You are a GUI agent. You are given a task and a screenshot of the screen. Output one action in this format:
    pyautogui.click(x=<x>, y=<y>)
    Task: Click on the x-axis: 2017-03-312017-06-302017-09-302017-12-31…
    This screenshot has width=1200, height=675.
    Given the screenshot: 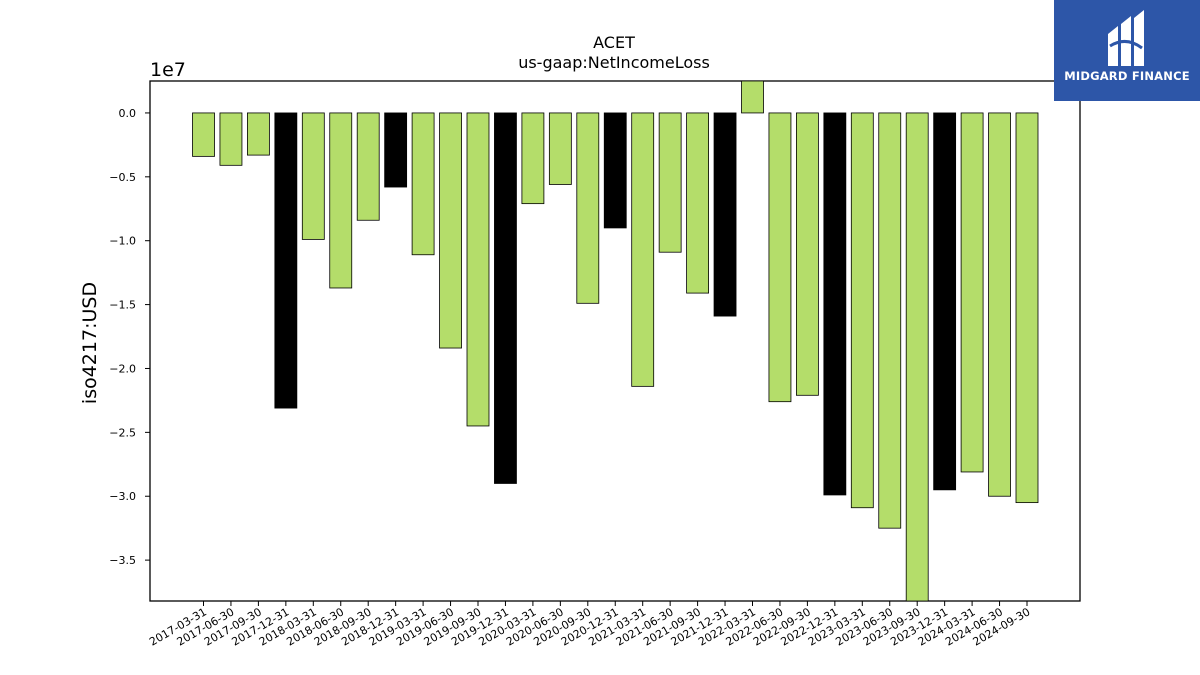 What is the action you would take?
    pyautogui.click(x=590, y=625)
    